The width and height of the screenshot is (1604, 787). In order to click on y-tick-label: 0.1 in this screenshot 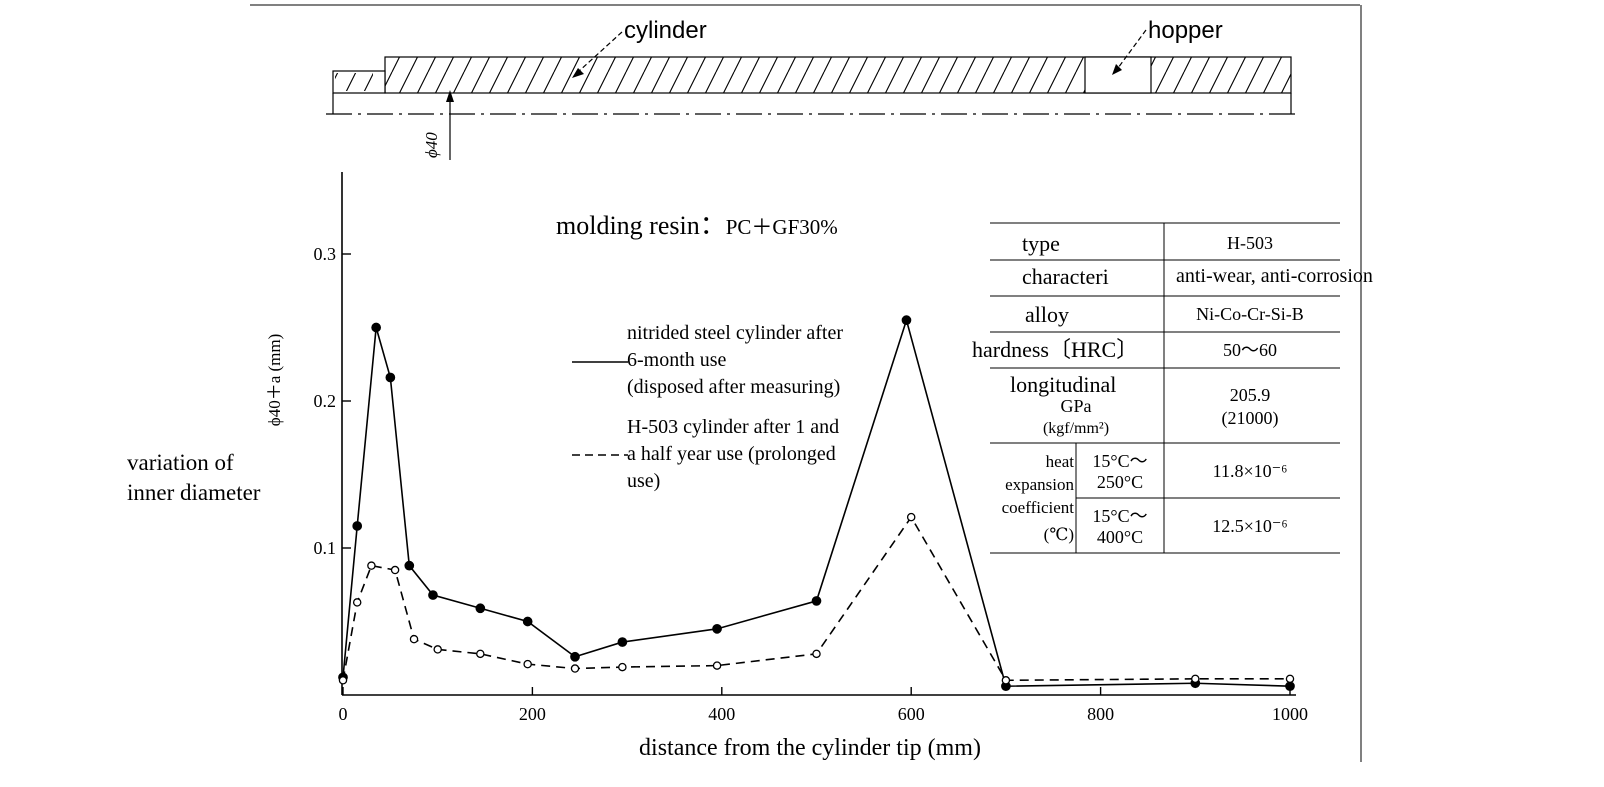, I will do `click(325, 548)`.